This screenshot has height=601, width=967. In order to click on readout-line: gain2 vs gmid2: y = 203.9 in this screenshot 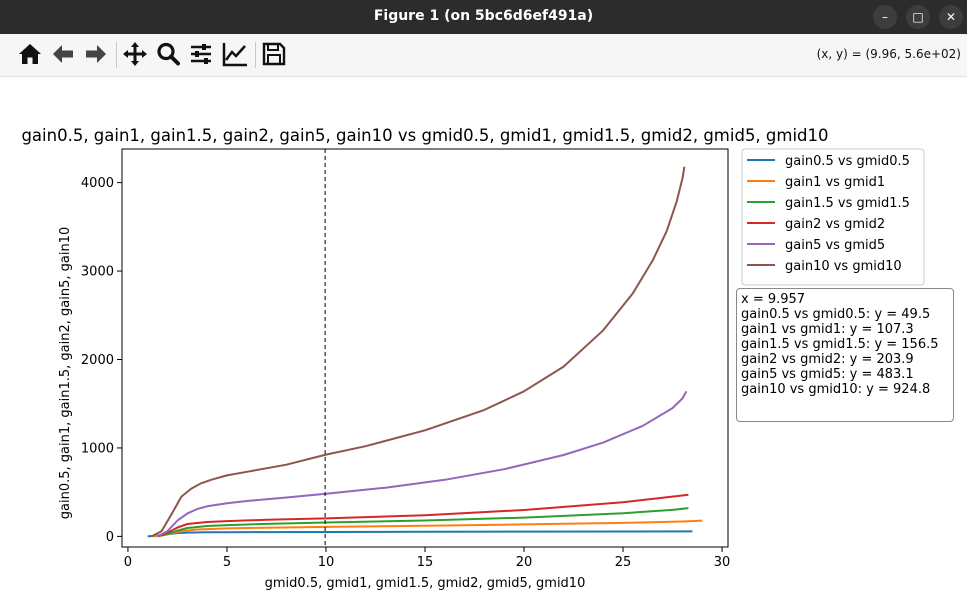, I will do `click(827, 359)`.